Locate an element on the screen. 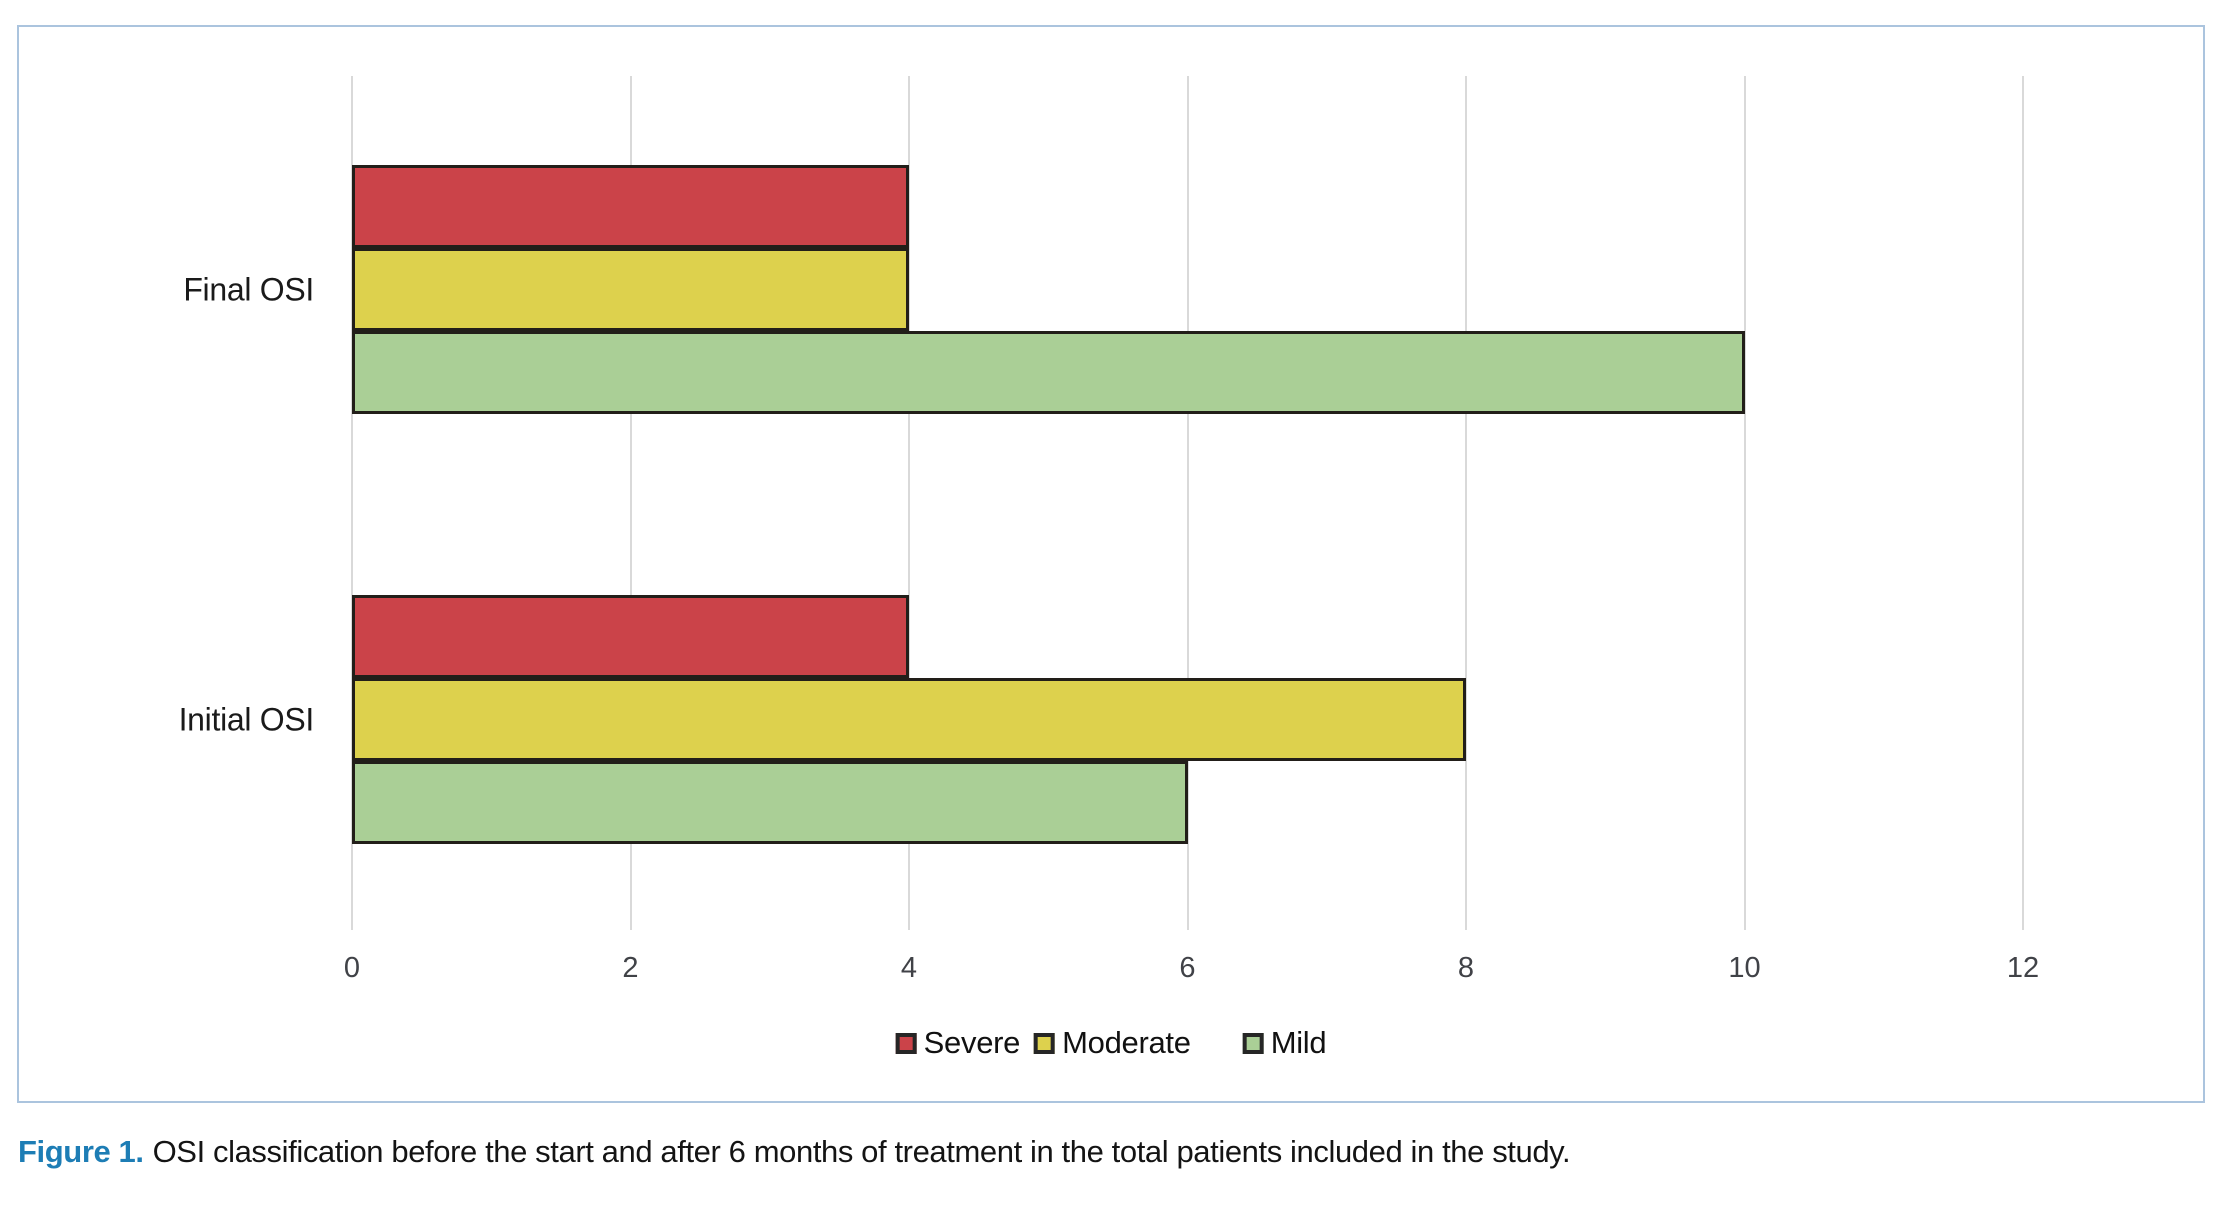  x-tick-label: 8 is located at coordinates (1466, 968).